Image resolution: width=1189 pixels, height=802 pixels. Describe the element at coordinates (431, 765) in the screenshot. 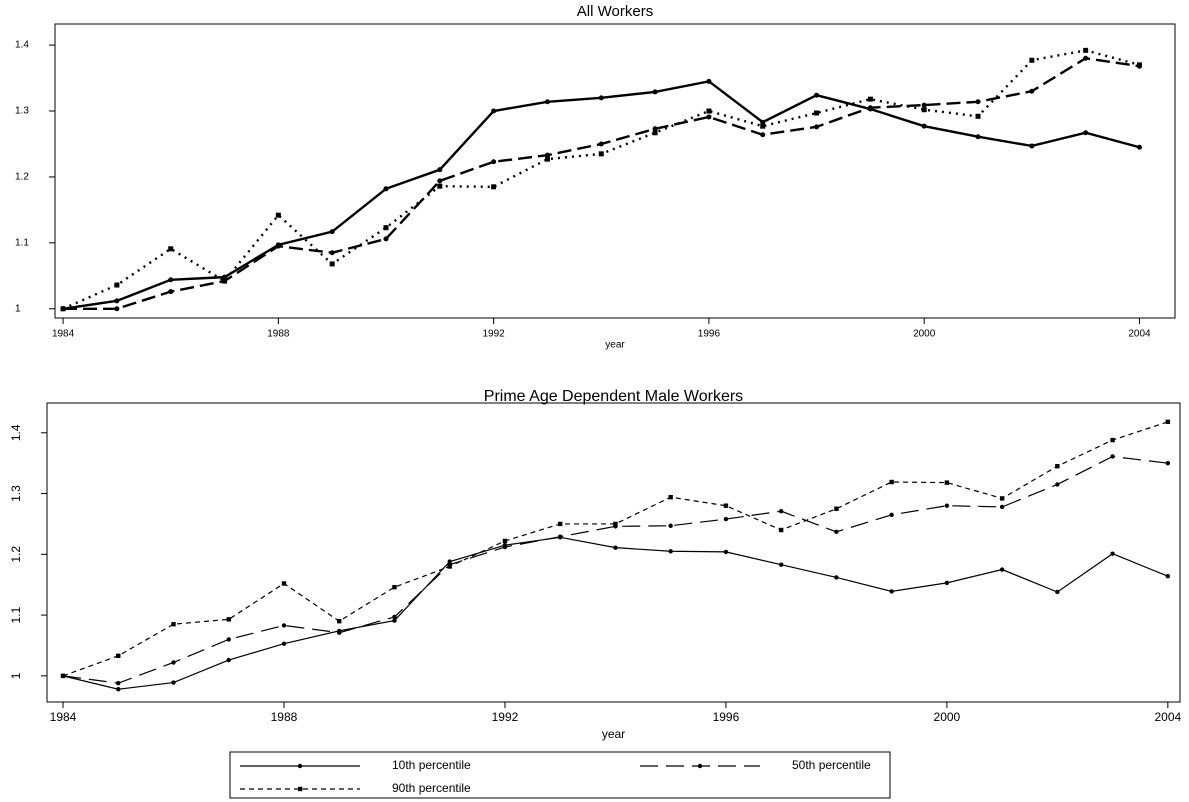

I see `legend-label: 10th percentile` at that location.